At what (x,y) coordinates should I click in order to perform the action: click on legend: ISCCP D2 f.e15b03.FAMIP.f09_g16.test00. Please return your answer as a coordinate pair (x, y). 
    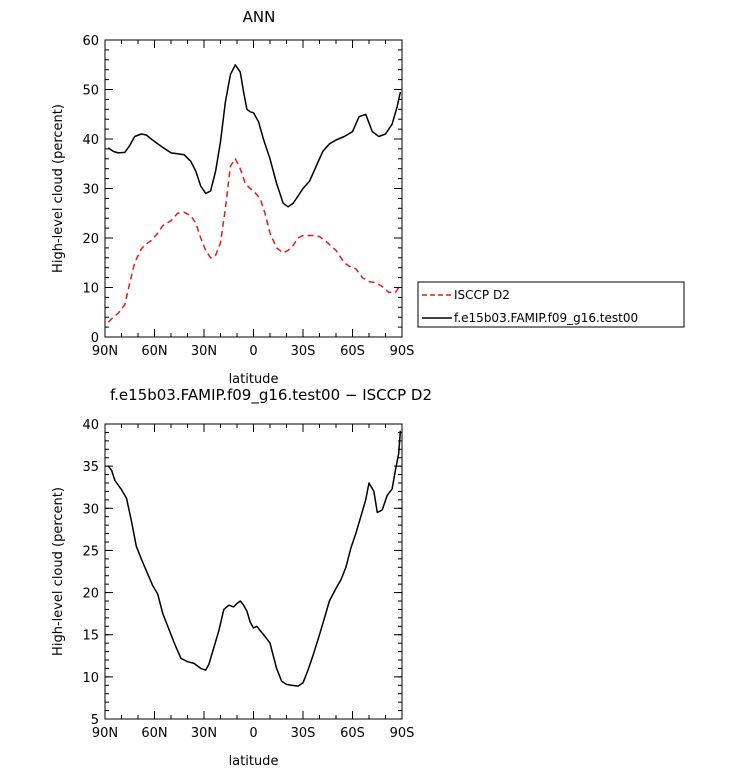
    Looking at the image, I should click on (551, 304).